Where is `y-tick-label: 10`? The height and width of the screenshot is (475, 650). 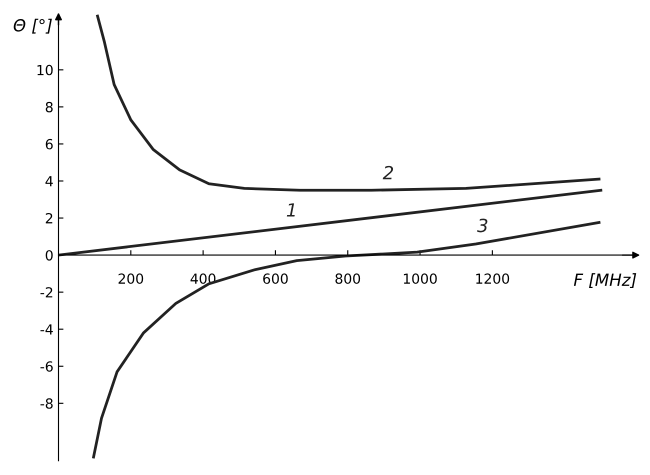
y-tick-label: 10 is located at coordinates (45, 70).